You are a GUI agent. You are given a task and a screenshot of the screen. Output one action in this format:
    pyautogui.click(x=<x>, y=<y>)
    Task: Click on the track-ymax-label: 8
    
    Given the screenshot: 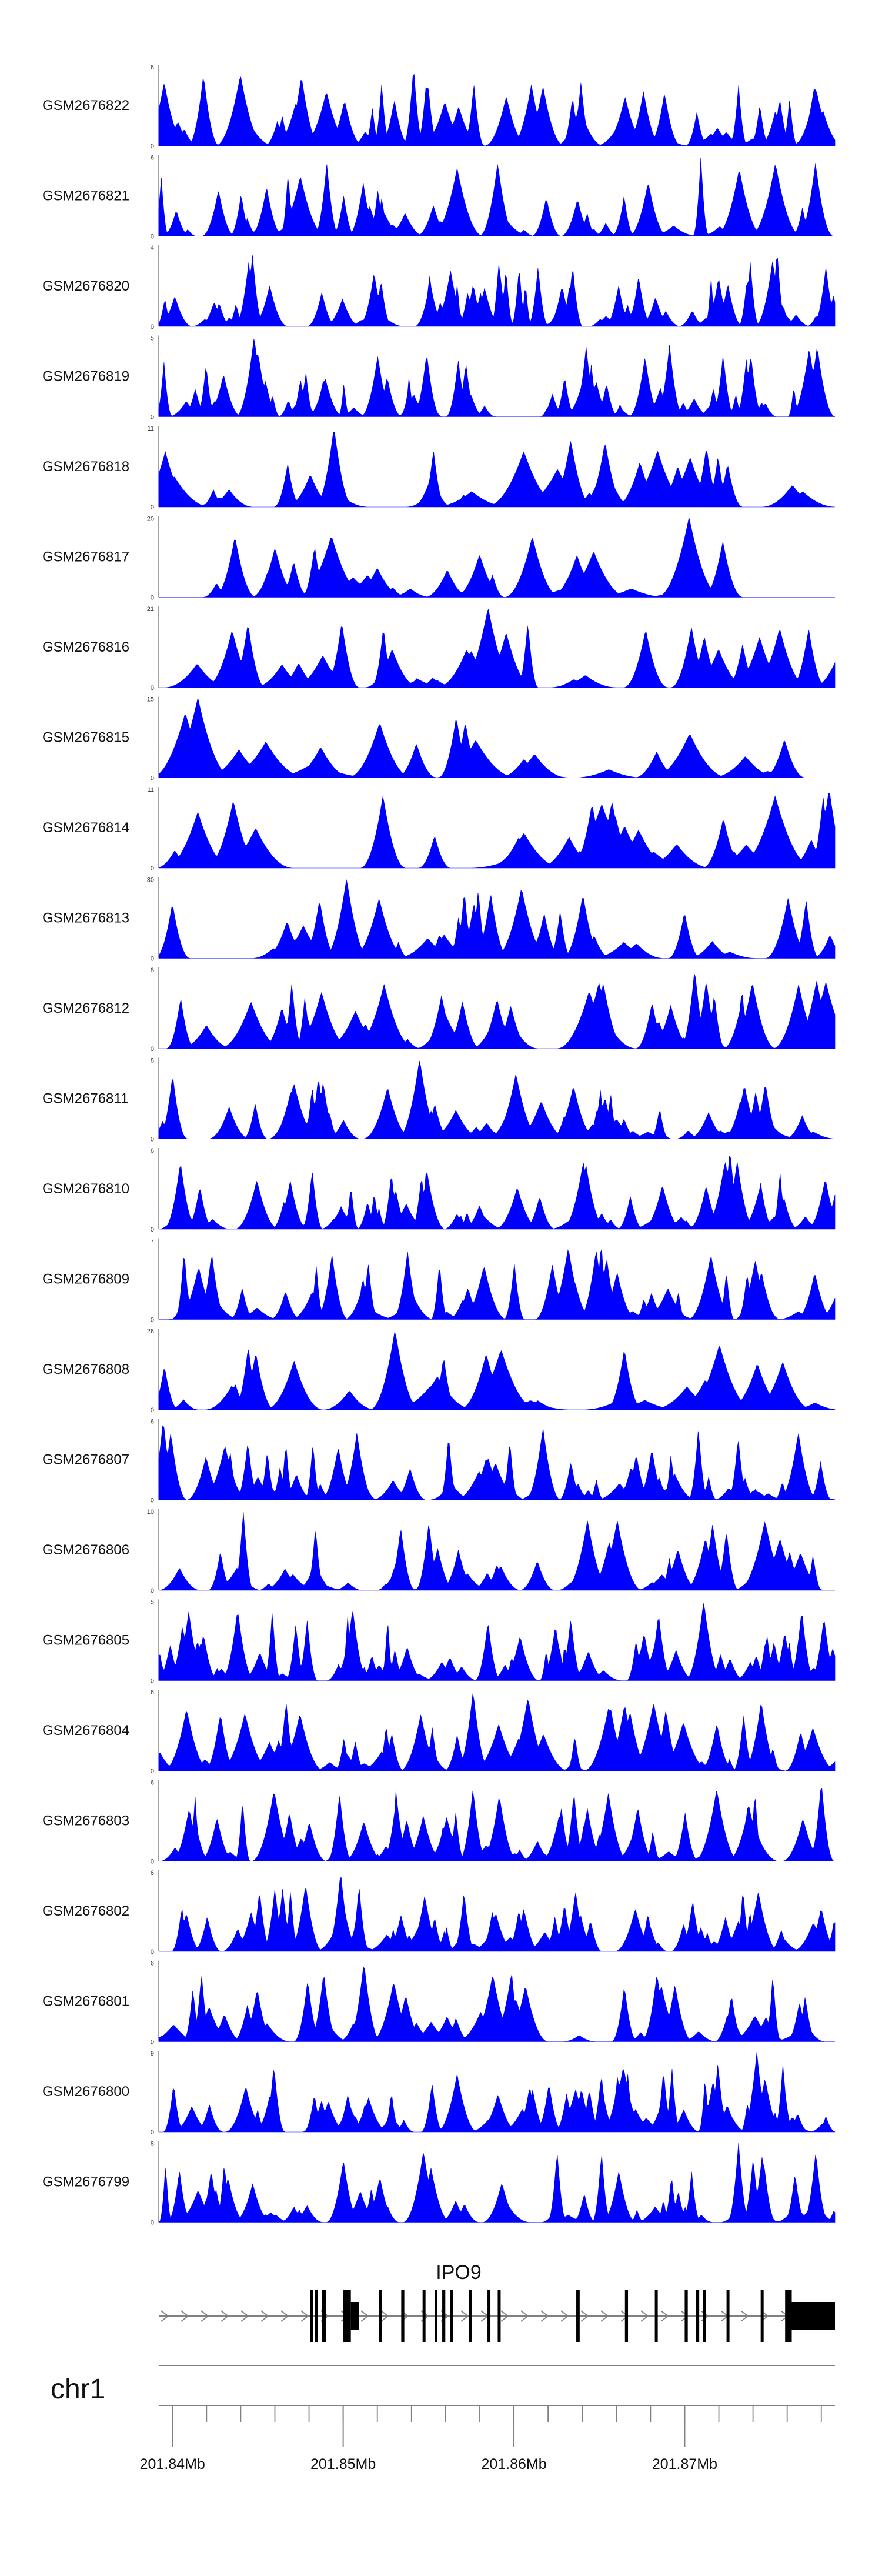 What is the action you would take?
    pyautogui.click(x=152, y=1061)
    